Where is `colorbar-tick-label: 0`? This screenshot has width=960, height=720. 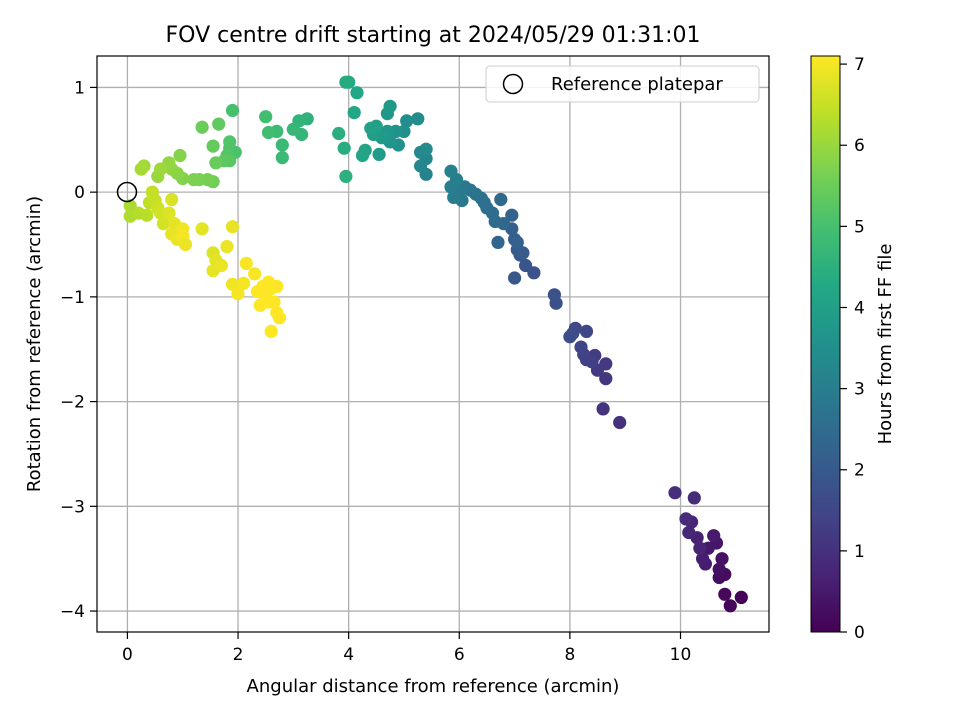
colorbar-tick-label: 0 is located at coordinates (859, 633).